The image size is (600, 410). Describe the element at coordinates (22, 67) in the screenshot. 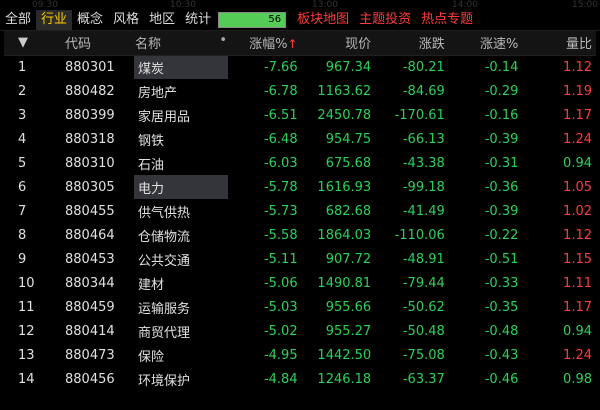

I see `row-index: 1` at that location.